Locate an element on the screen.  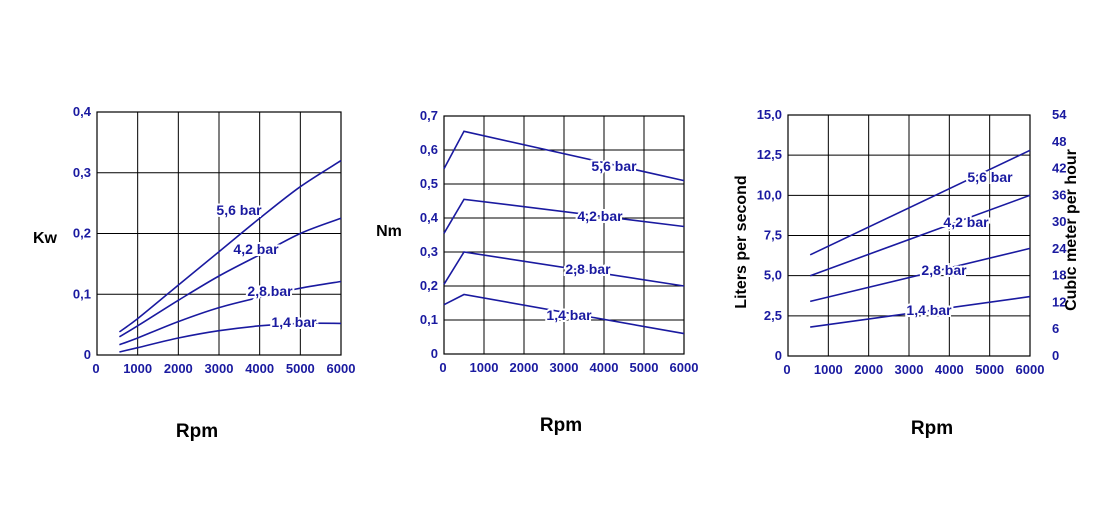
y-ticks-power: 0 0,1 0,2 0,3 0,4 is located at coordinates (82, 233).